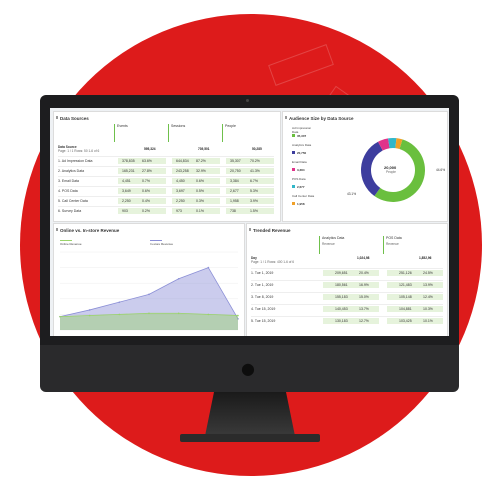 The height and width of the screenshot is (490, 499). I want to click on table-row: 3. Email Data 4,451 0.7% 4,450 0.6% 3,384 6.7%, so click(166, 180).